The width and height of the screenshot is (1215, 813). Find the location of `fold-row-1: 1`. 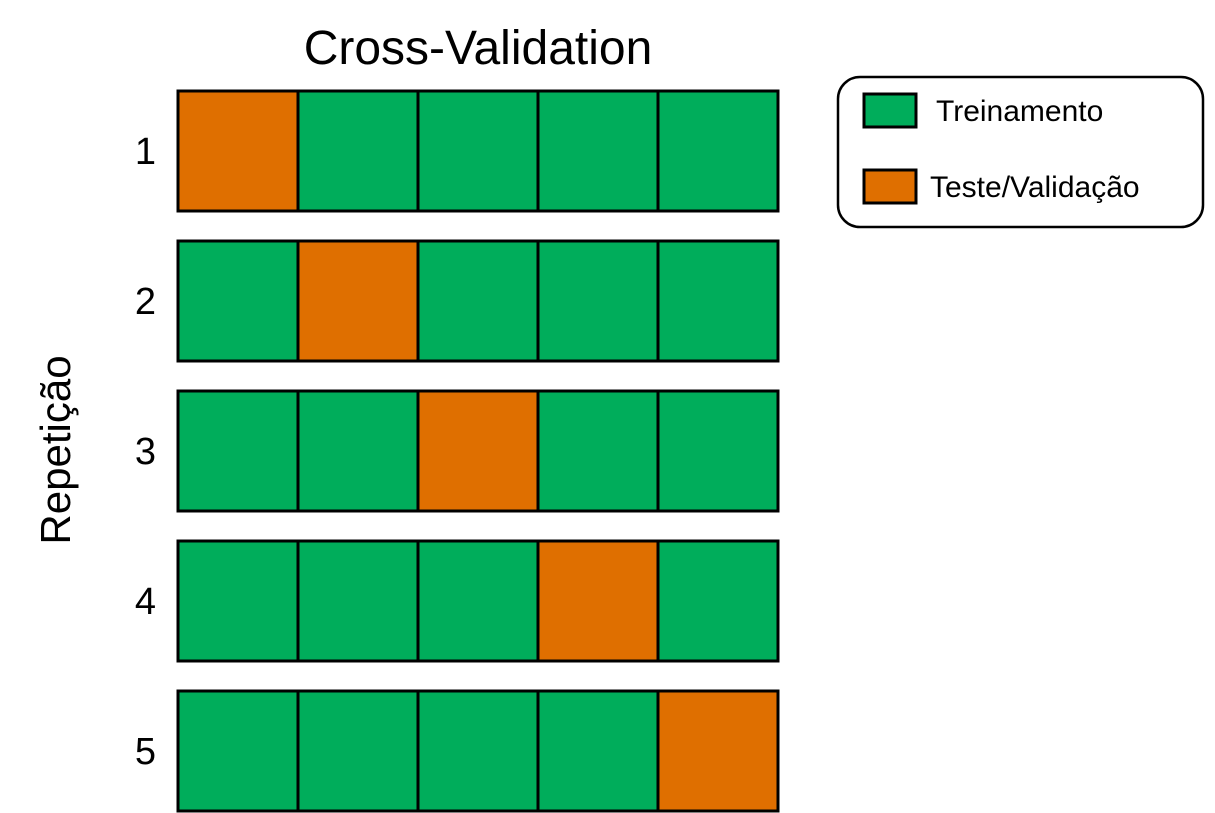

fold-row-1: 1 is located at coordinates (457, 151).